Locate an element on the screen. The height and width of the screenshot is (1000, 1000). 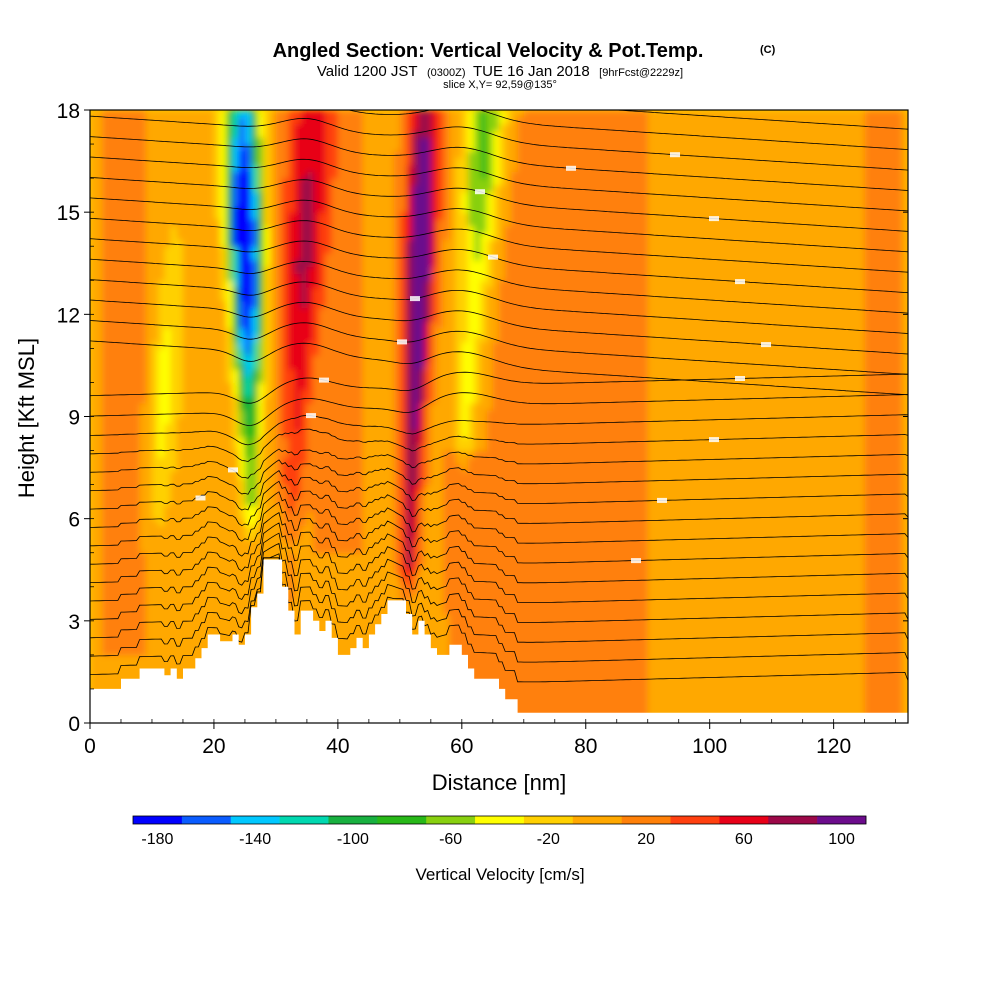
colorbar-tick-label: 20 is located at coordinates (646, 839).